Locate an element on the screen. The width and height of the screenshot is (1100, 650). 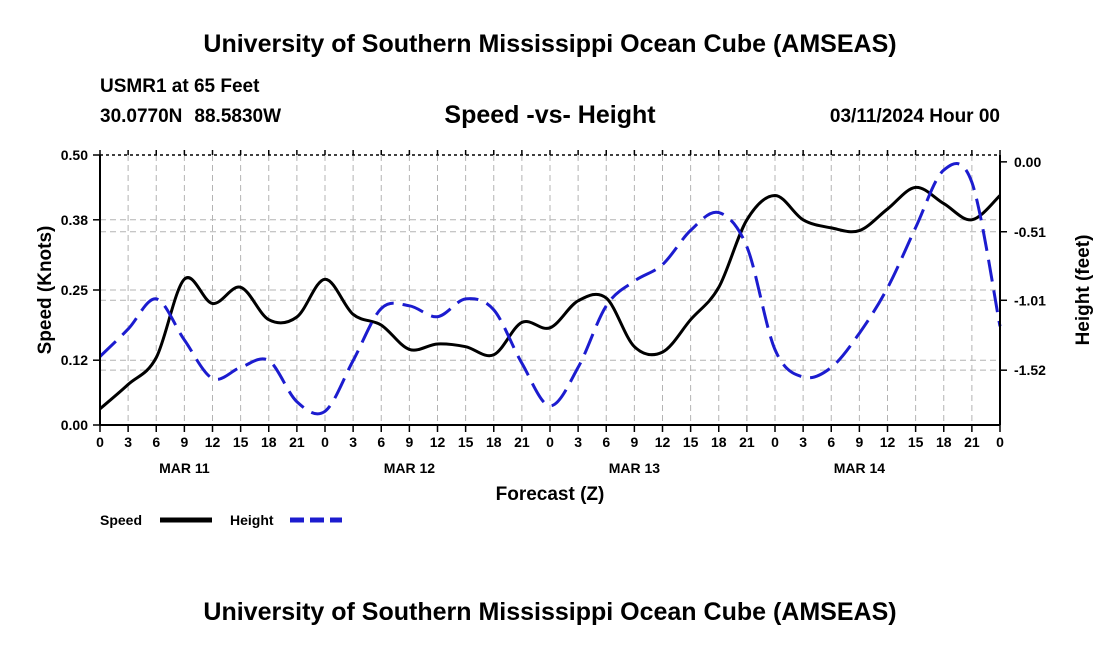
x-day-label: MAR 11 is located at coordinates (184, 468).